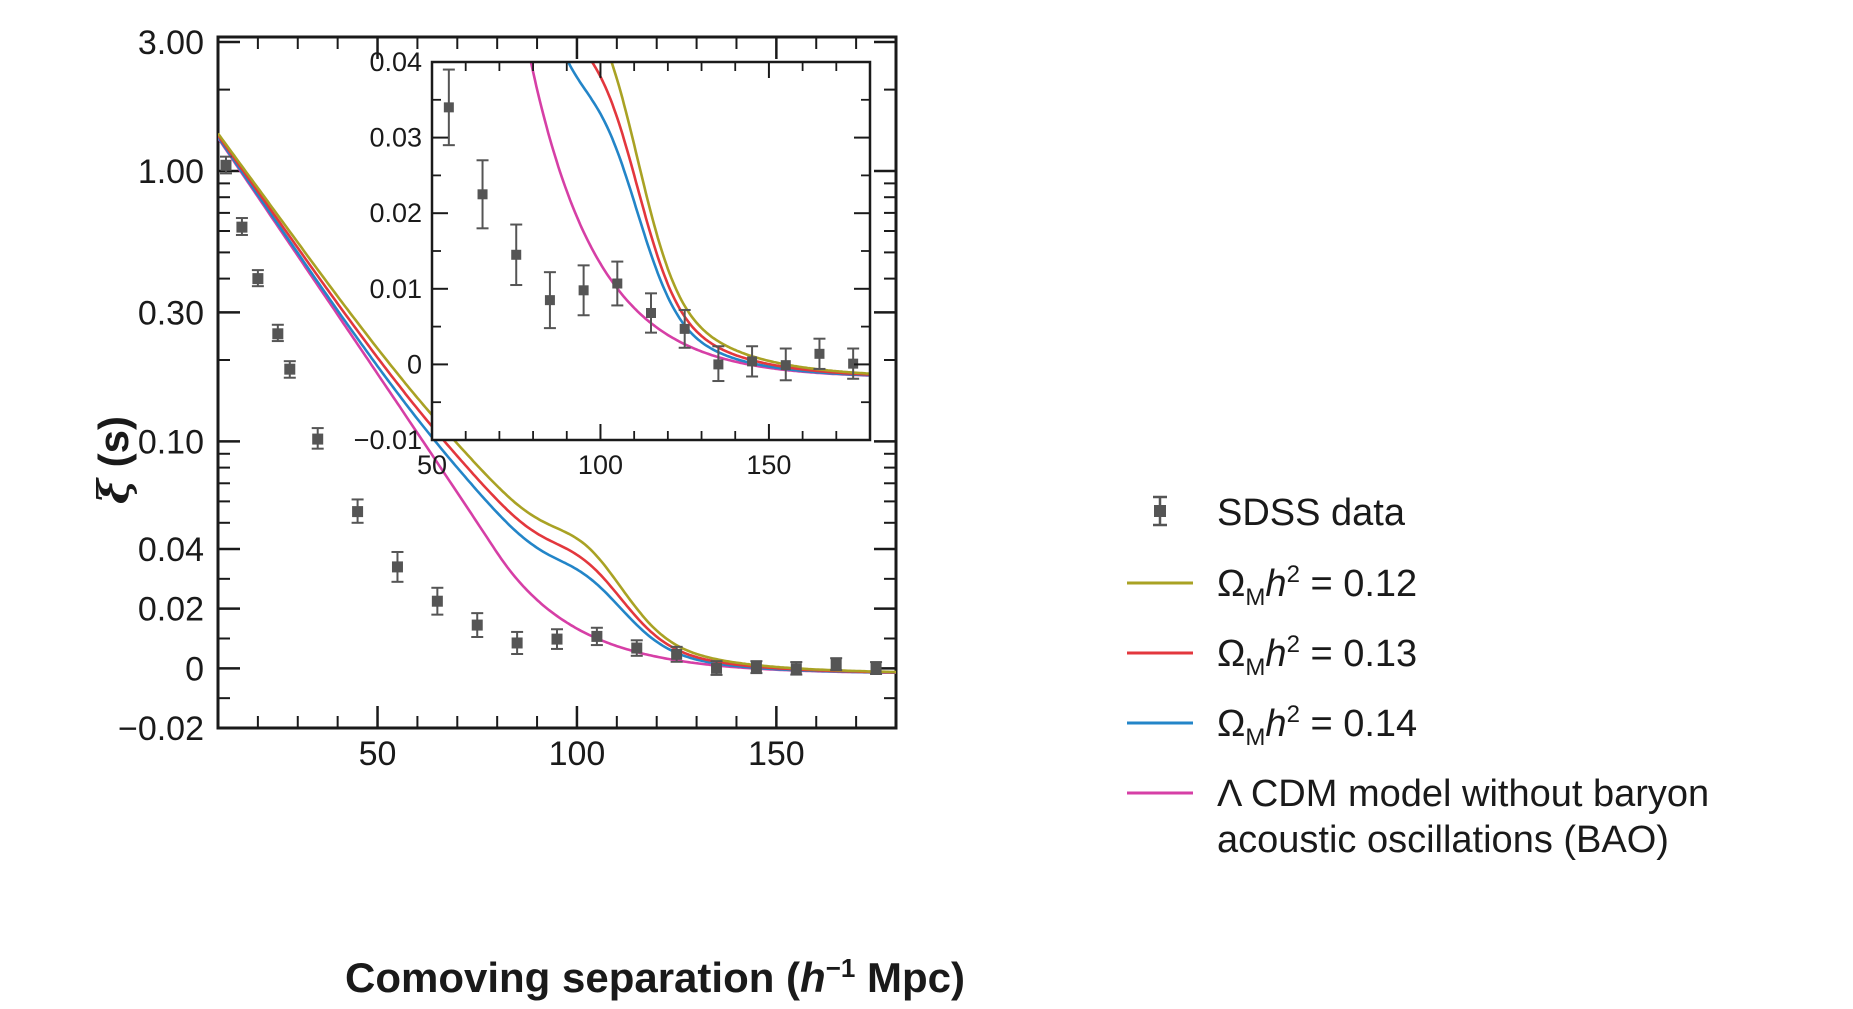 Image resolution: width=1853 pixels, height=1009 pixels. I want to click on inset-x-tick-label: 100, so click(600, 465).